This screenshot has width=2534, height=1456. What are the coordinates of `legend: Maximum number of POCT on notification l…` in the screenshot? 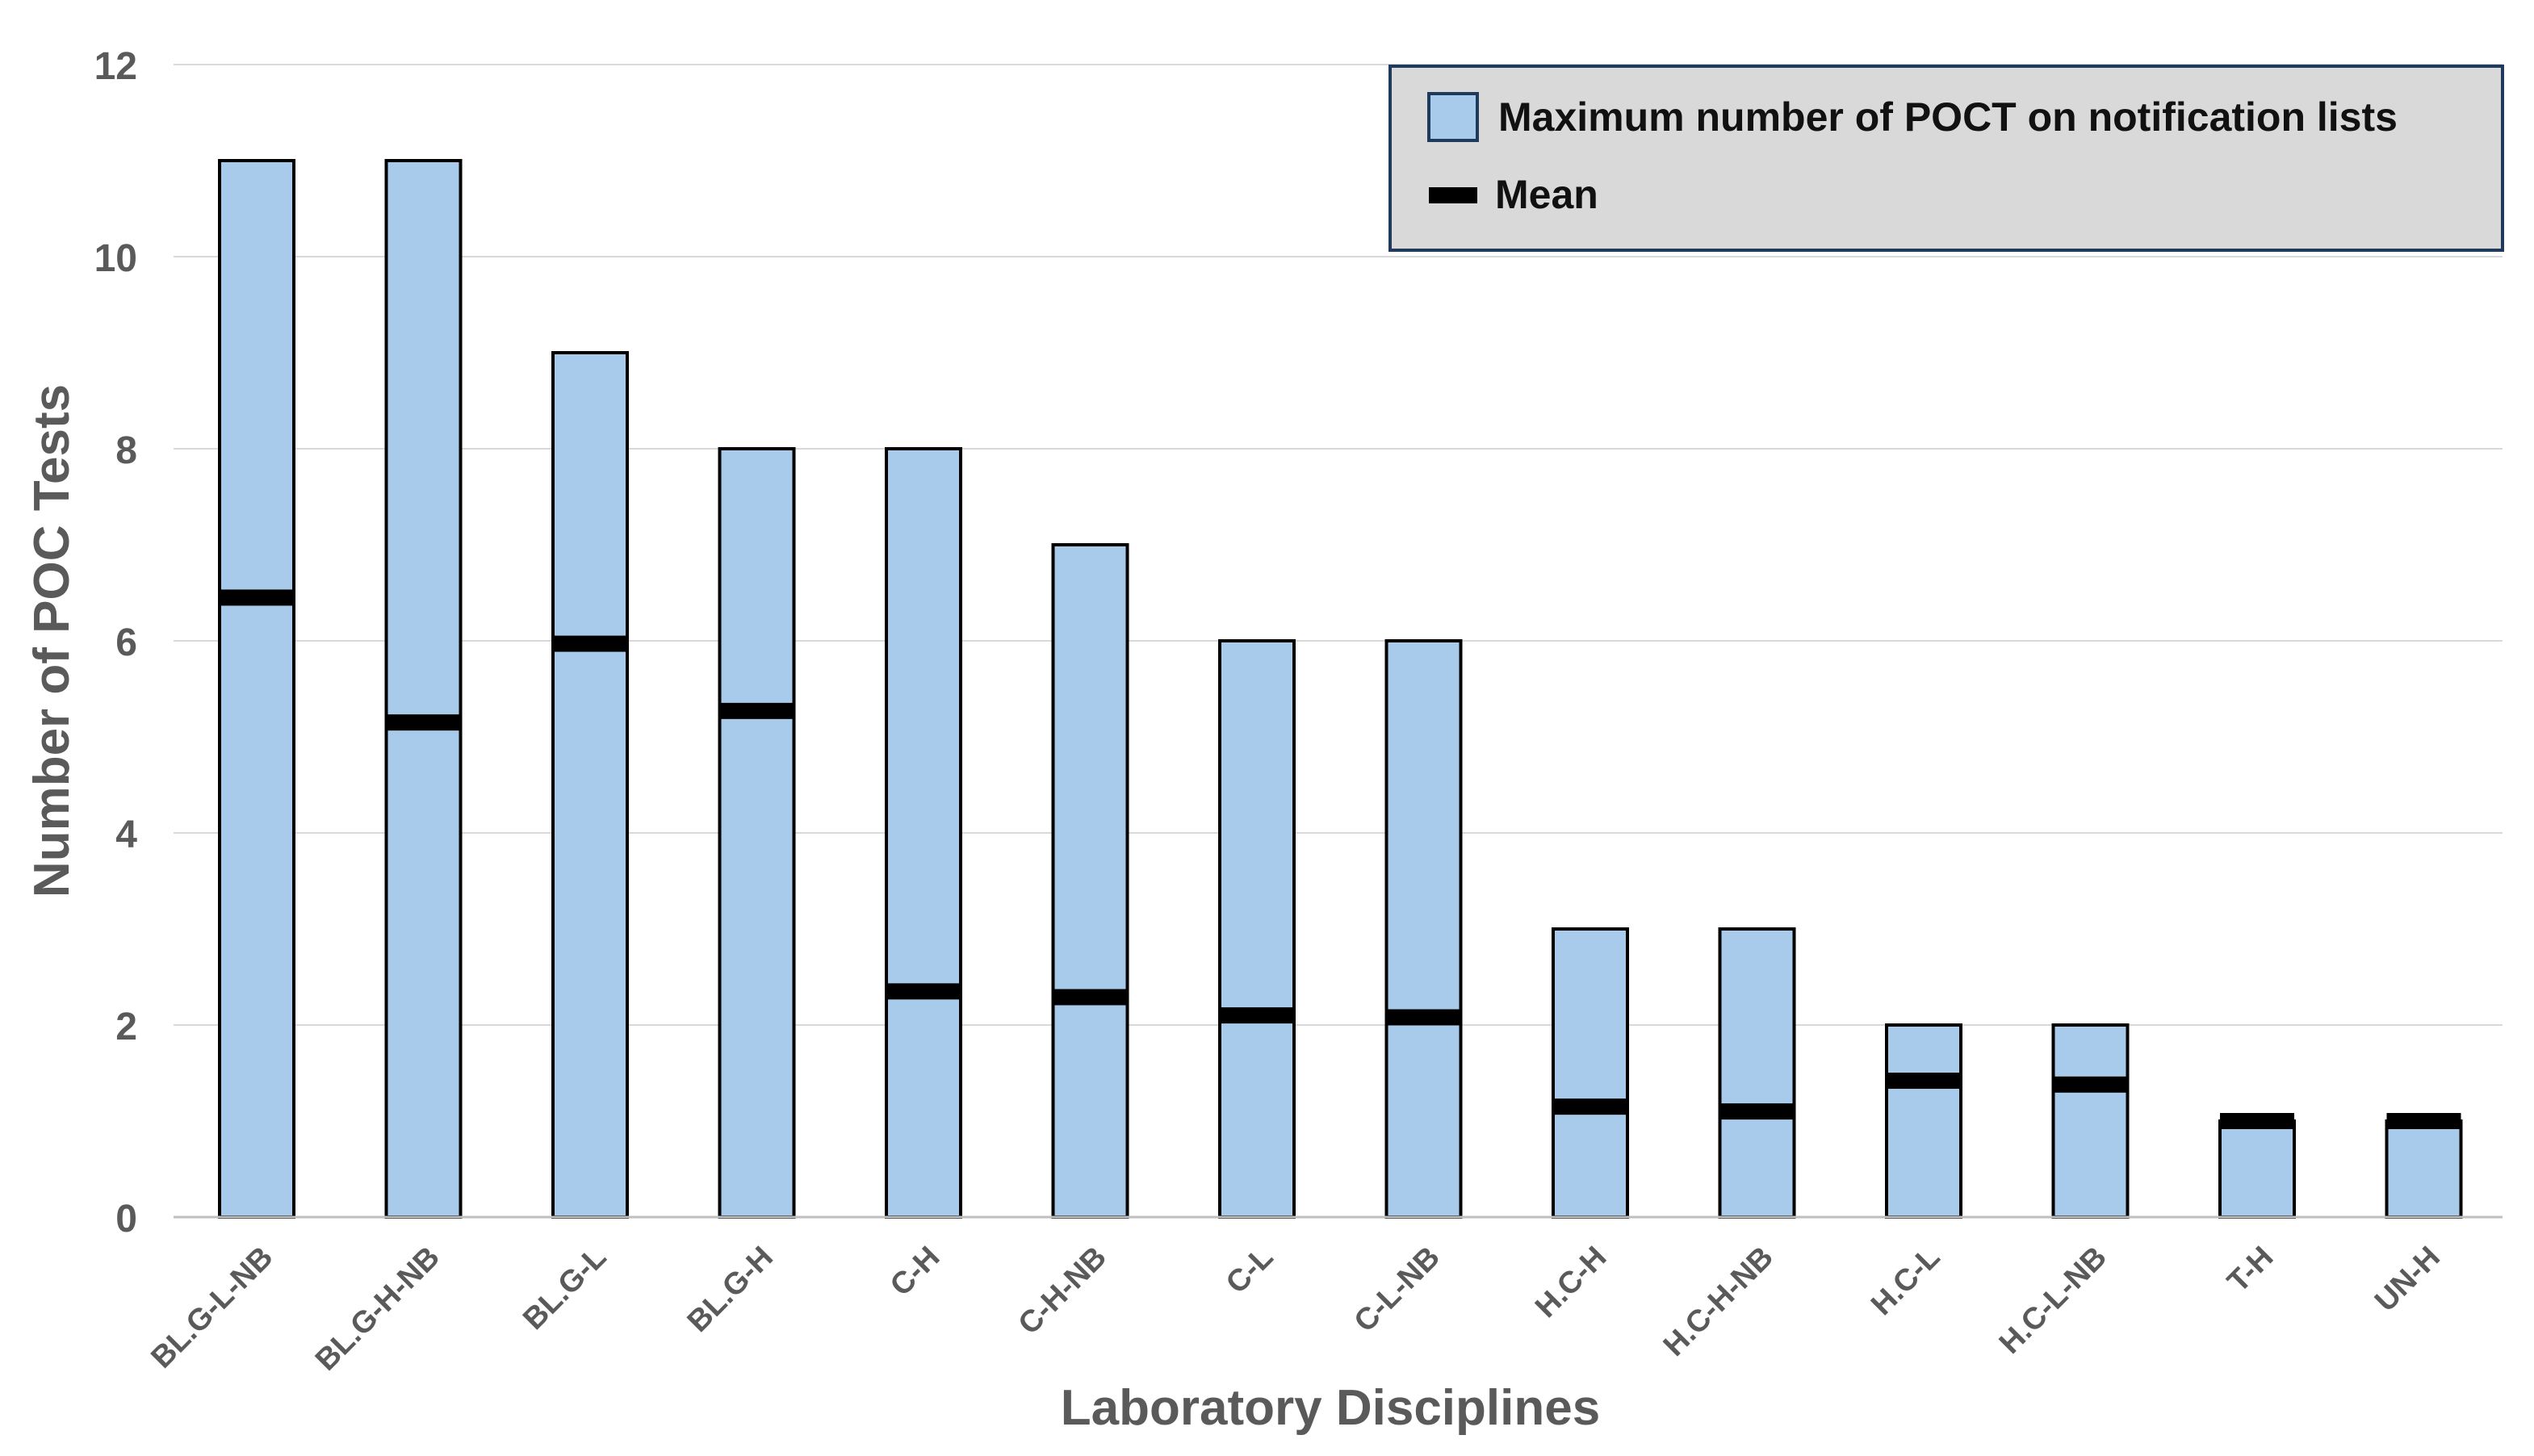 It's located at (1946, 158).